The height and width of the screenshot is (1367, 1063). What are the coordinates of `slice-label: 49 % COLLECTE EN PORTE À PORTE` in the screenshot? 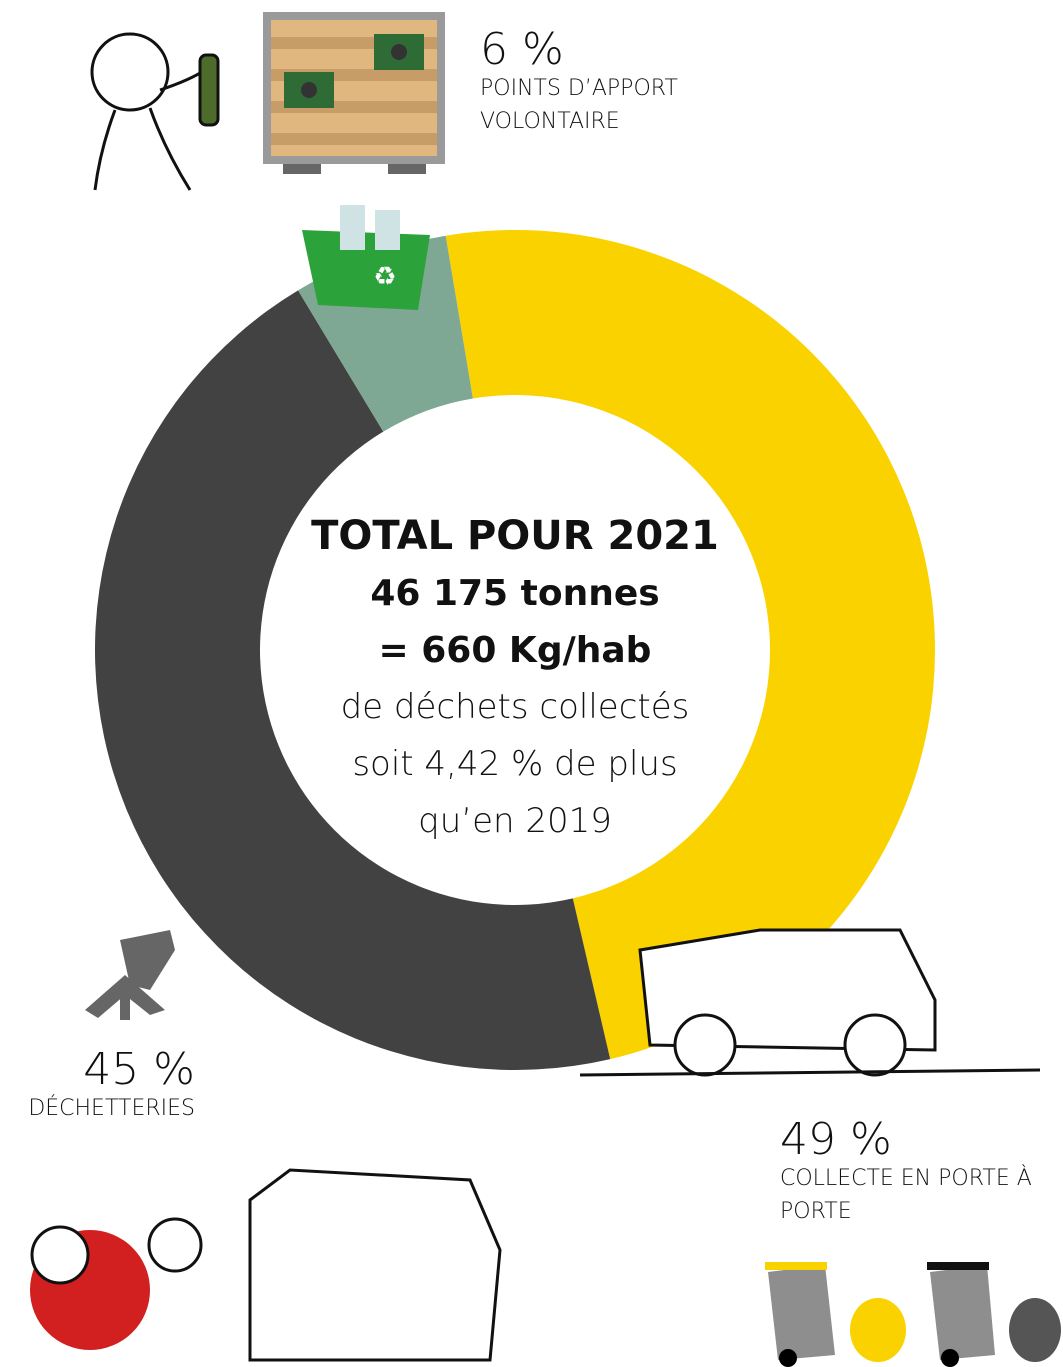 It's located at (910, 1173).